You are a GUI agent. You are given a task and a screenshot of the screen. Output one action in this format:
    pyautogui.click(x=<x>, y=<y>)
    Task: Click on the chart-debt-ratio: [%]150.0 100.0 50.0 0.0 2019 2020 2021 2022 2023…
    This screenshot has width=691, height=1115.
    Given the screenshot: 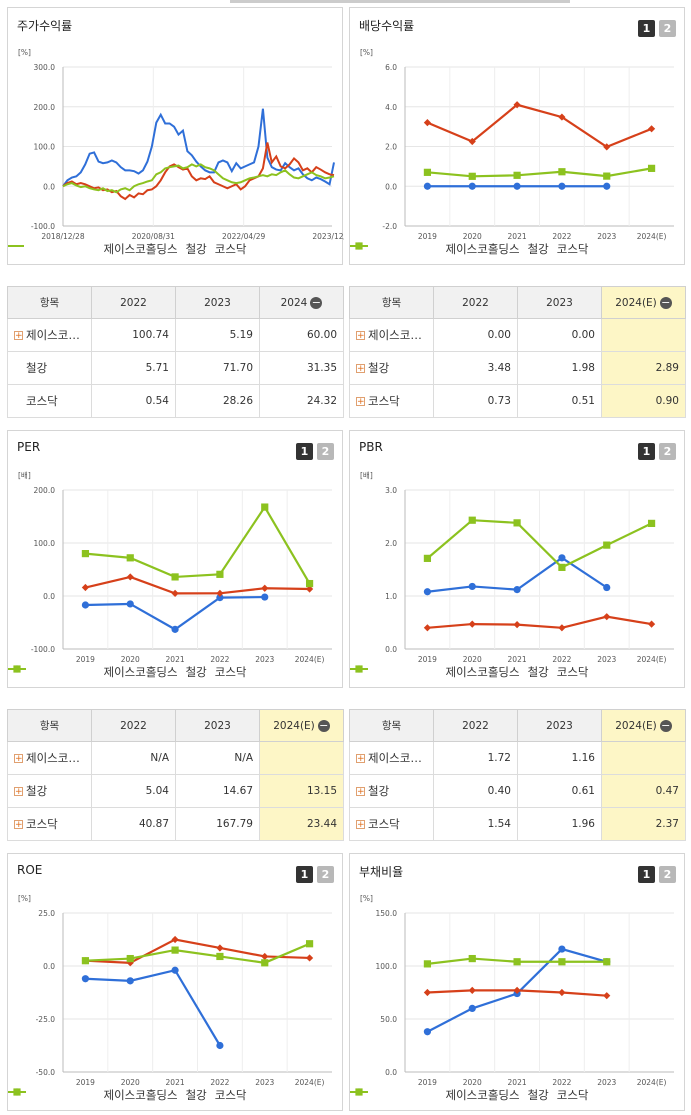 What is the action you would take?
    pyautogui.click(x=517, y=990)
    